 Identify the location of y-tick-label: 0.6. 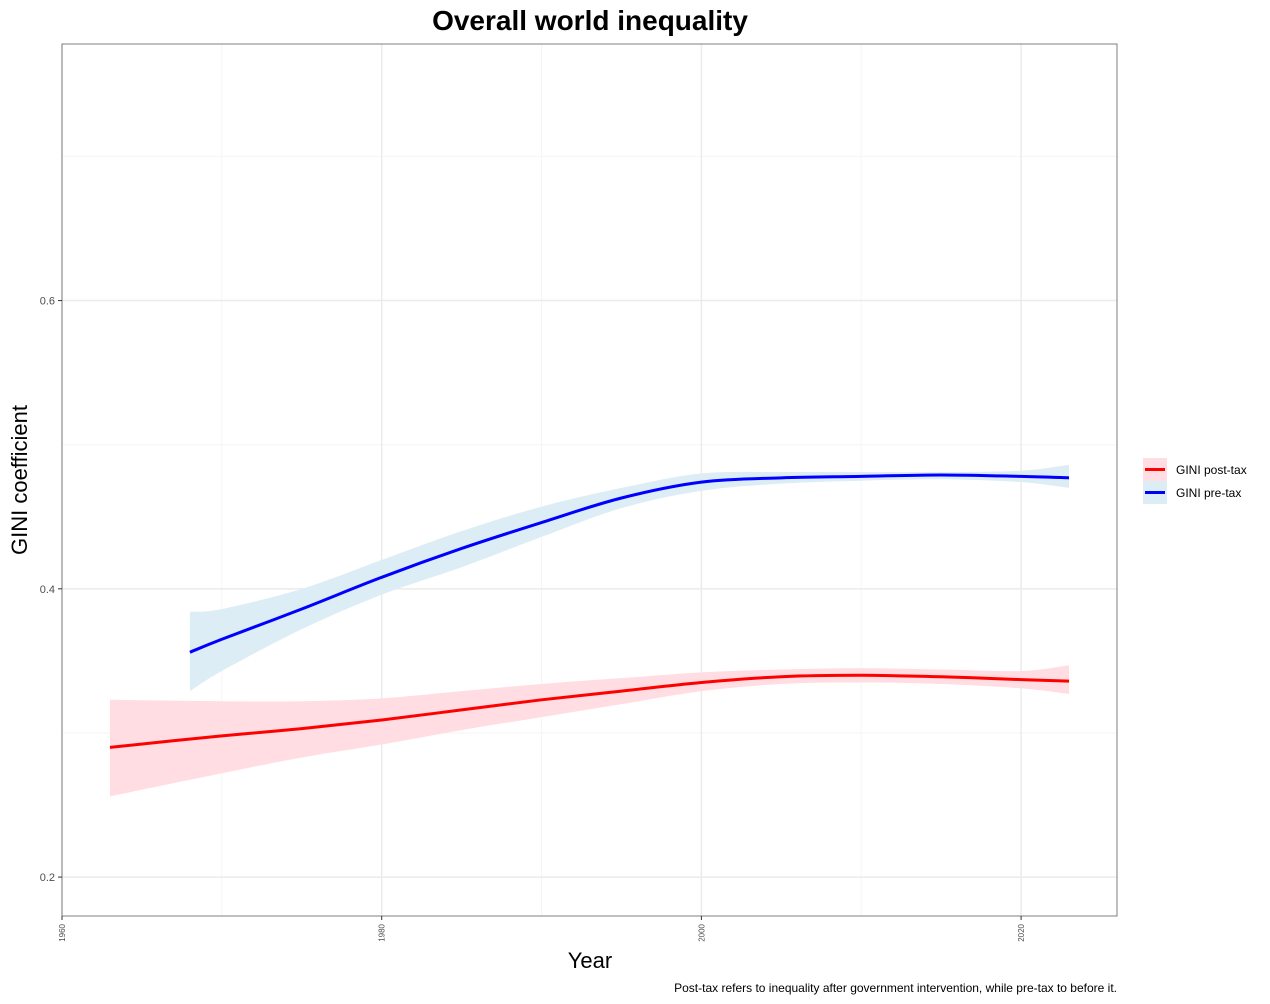
(47, 302).